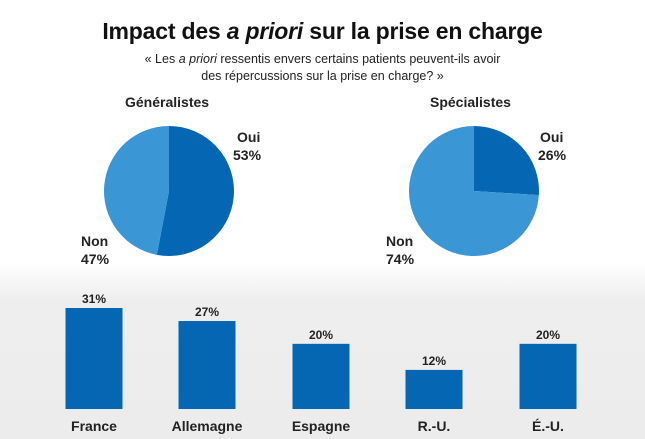 The image size is (645, 439). I want to click on pie-slice-generalistes-non, so click(136, 190).